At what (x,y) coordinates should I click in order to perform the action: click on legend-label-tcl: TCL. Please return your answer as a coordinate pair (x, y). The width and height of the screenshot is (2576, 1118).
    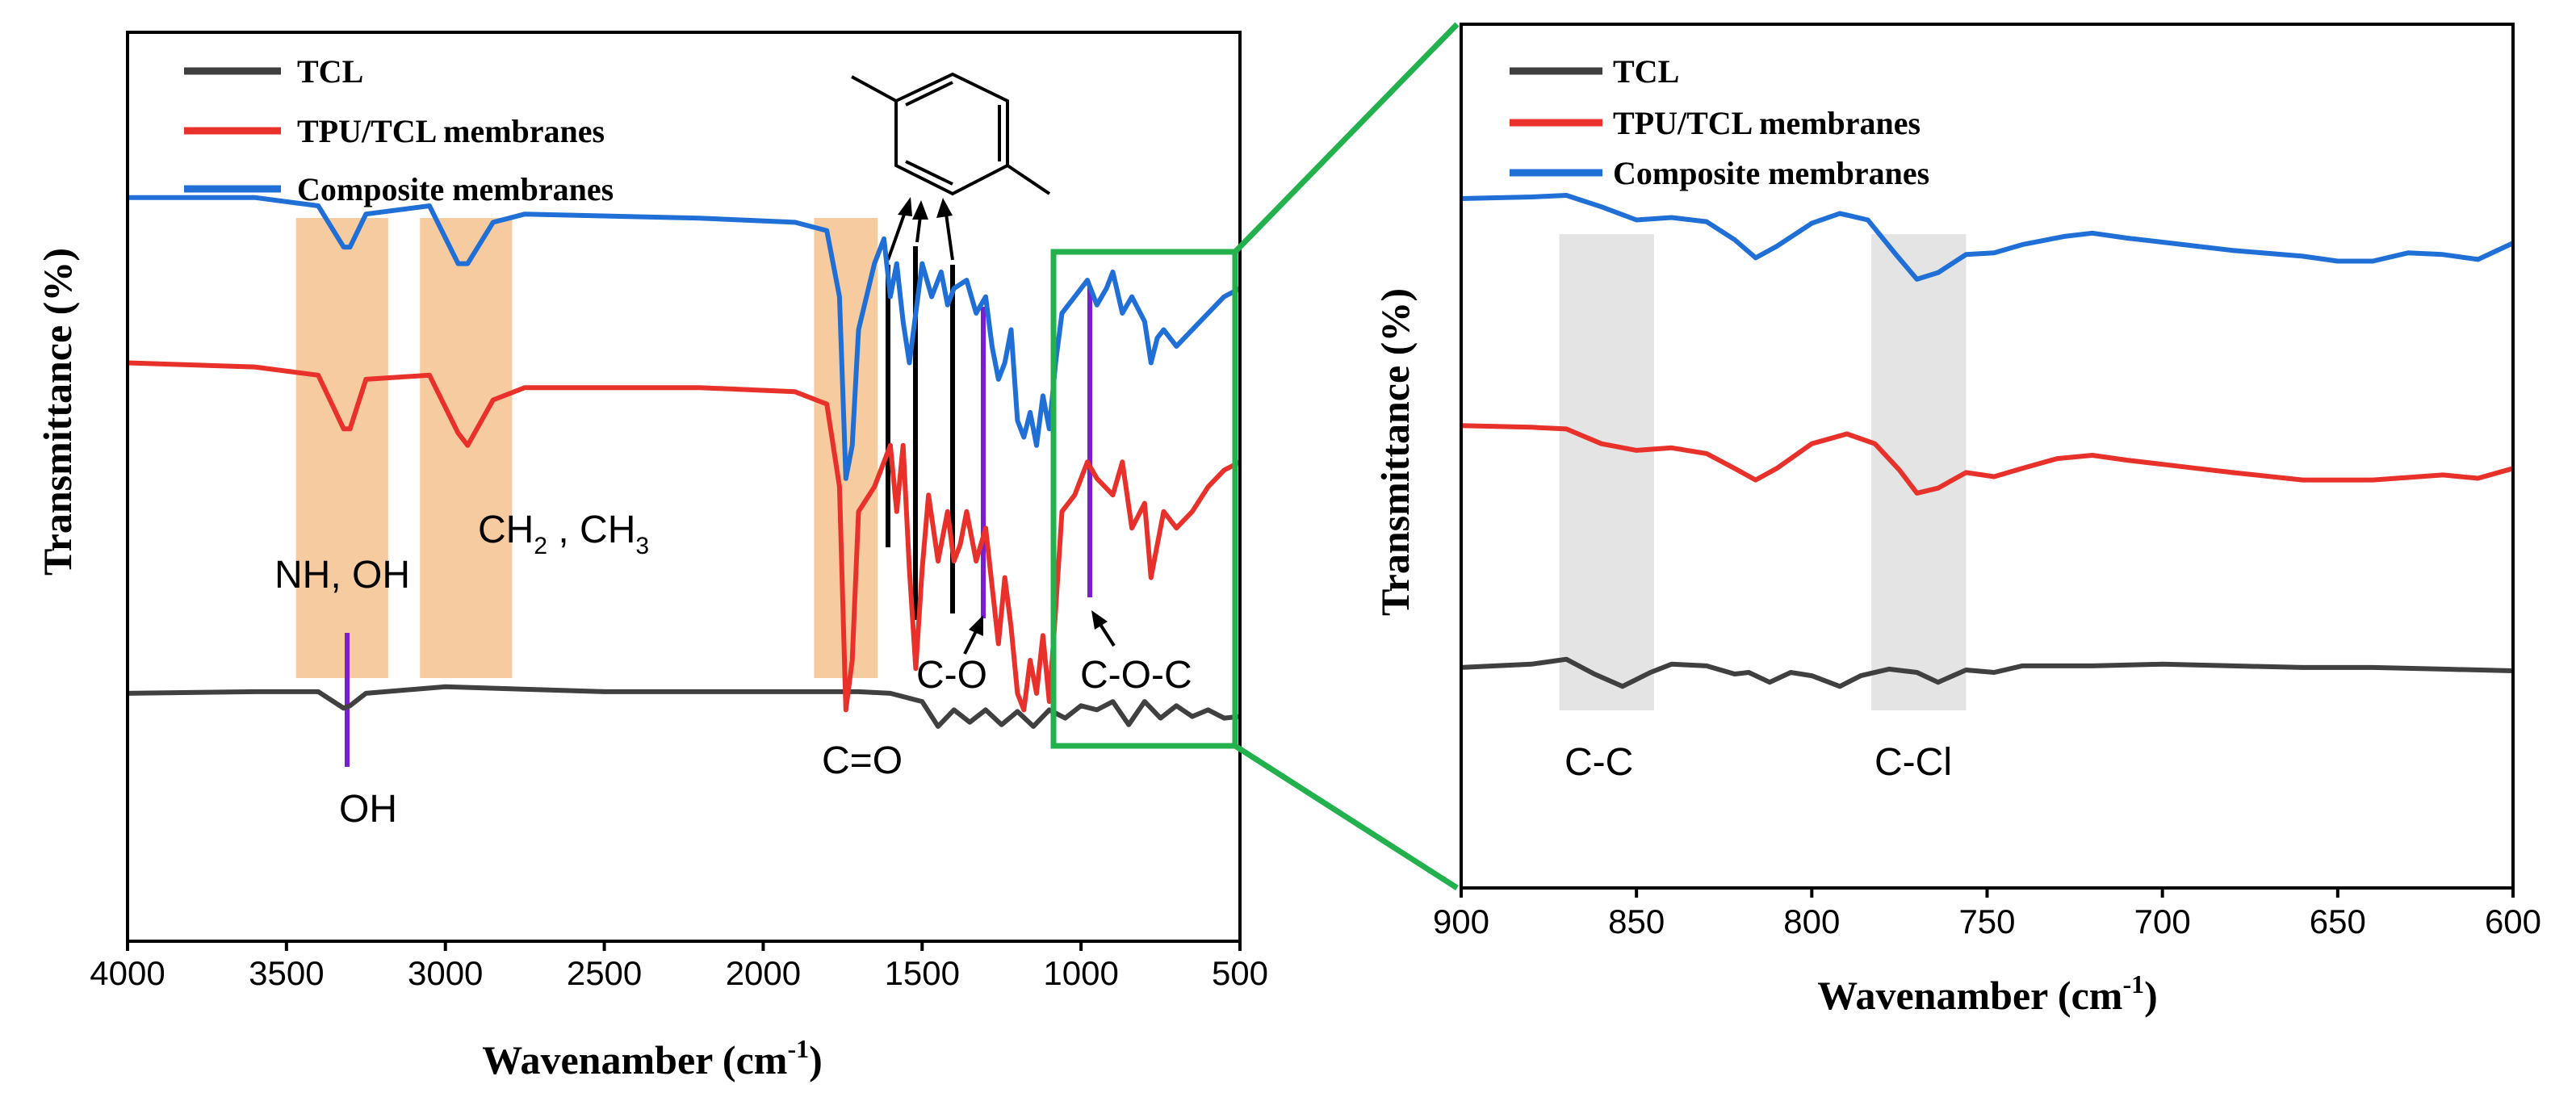
    Looking at the image, I should click on (330, 72).